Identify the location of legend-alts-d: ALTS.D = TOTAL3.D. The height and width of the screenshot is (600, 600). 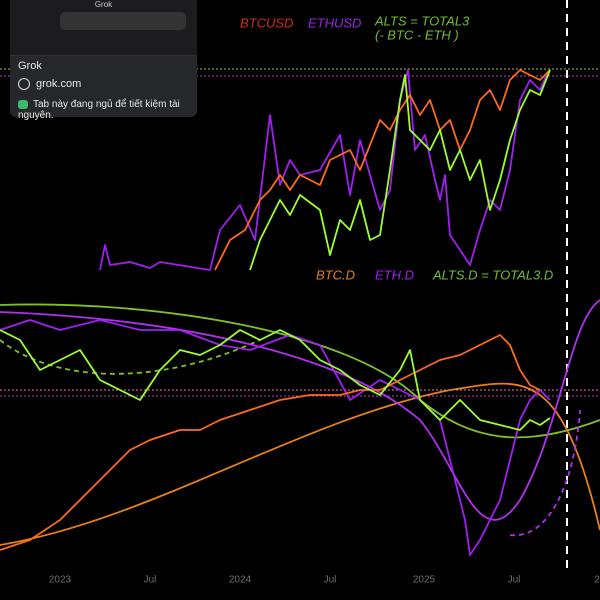
(492, 274).